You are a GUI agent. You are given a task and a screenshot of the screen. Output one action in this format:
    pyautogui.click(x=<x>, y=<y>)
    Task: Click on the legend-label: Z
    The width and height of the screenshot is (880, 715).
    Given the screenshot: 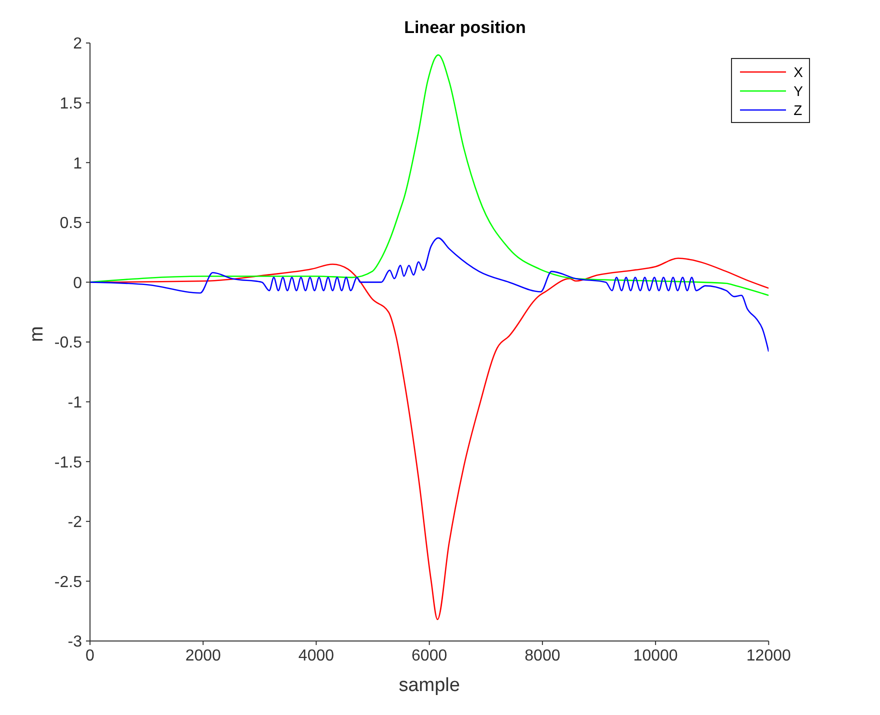 What is the action you would take?
    pyautogui.click(x=798, y=110)
    